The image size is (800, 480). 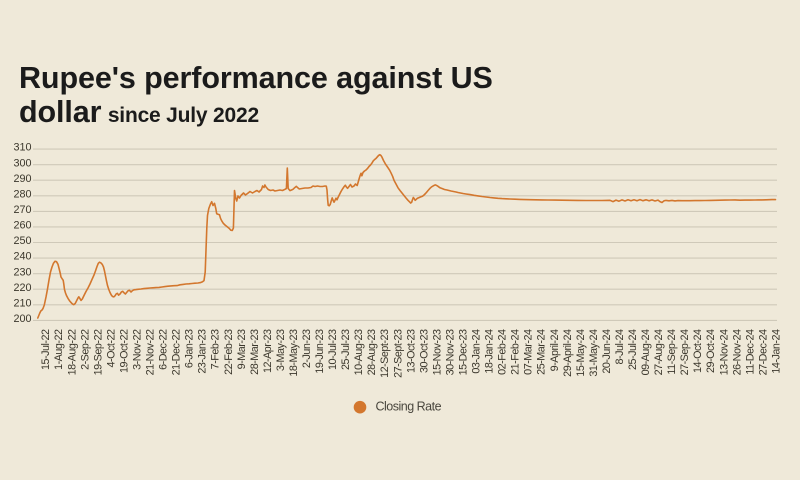 I want to click on svg-text: 10-Jul-23, so click(x=333, y=349).